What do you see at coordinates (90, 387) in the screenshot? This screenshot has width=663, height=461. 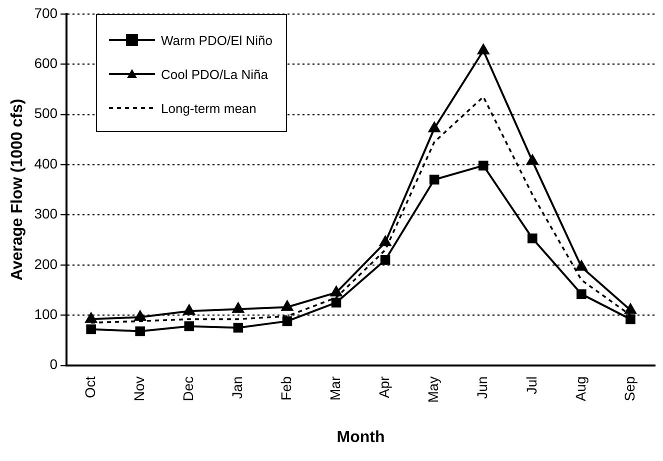 I see `x-tick-label: Oct` at bounding box center [90, 387].